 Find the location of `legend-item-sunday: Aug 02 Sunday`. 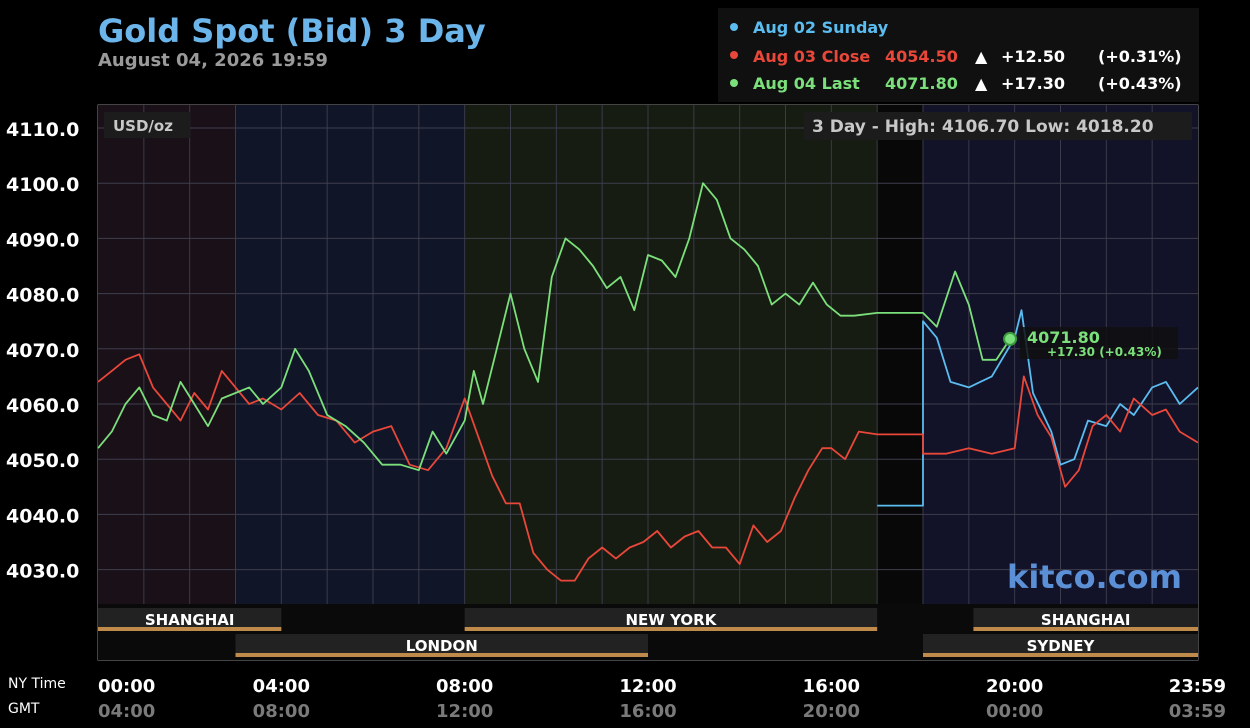

legend-item-sunday: Aug 02 Sunday is located at coordinates (809, 27).